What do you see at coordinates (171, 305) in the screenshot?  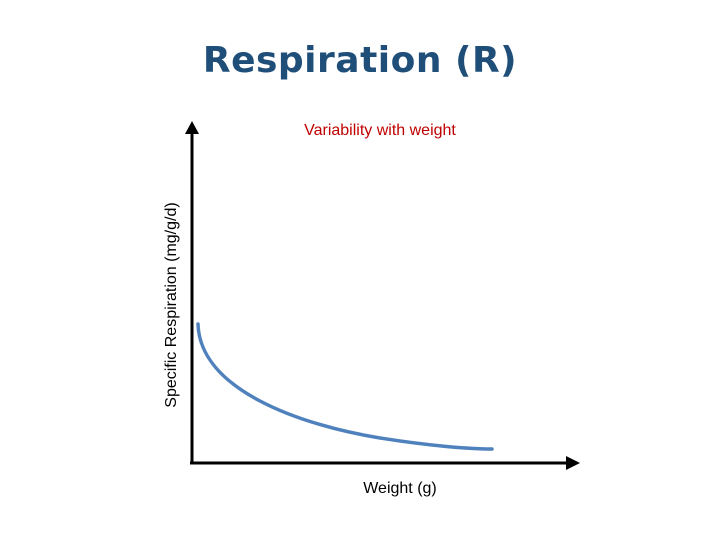 I see `y-axis-label: Specific Respiration (mg/g/d)` at bounding box center [171, 305].